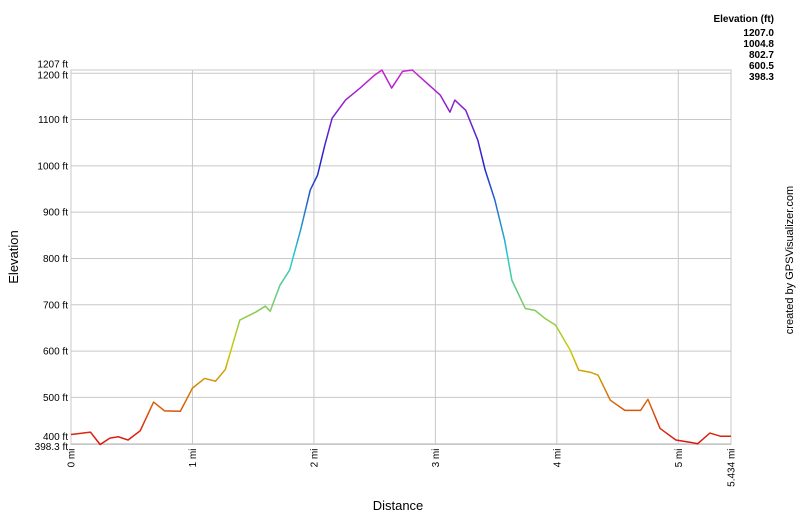 This screenshot has width=800, height=517. What do you see at coordinates (761, 77) in the screenshot?
I see `legend-value: 398.3` at bounding box center [761, 77].